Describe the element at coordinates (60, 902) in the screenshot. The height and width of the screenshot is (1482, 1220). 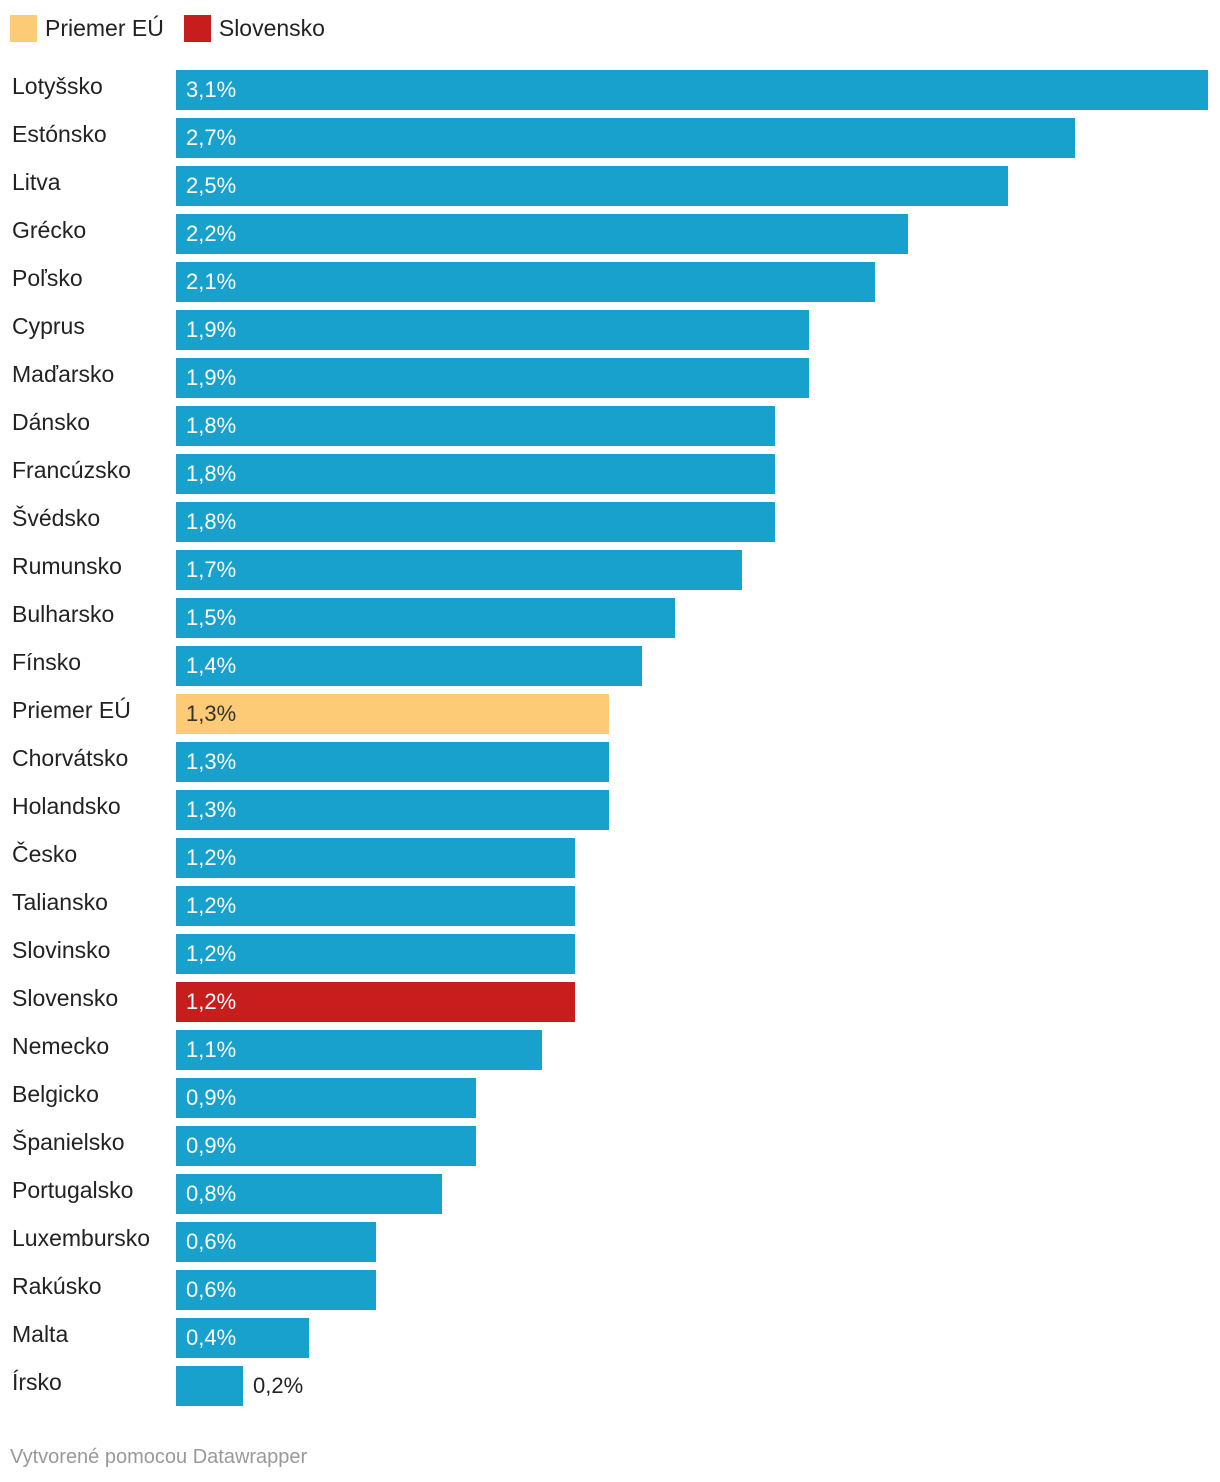
I see `category-label-taliansko: Taliansko` at that location.